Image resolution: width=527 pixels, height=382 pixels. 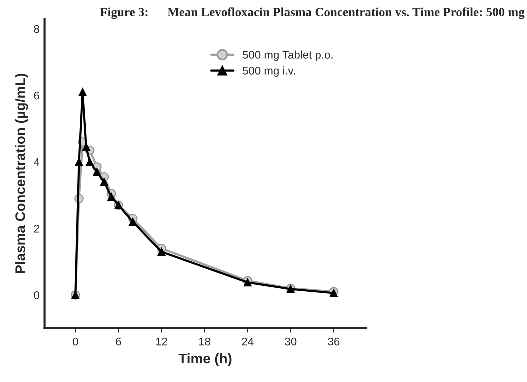 I want to click on y-axis-title: Plasma Concentration (µg/mL), so click(x=21, y=174).